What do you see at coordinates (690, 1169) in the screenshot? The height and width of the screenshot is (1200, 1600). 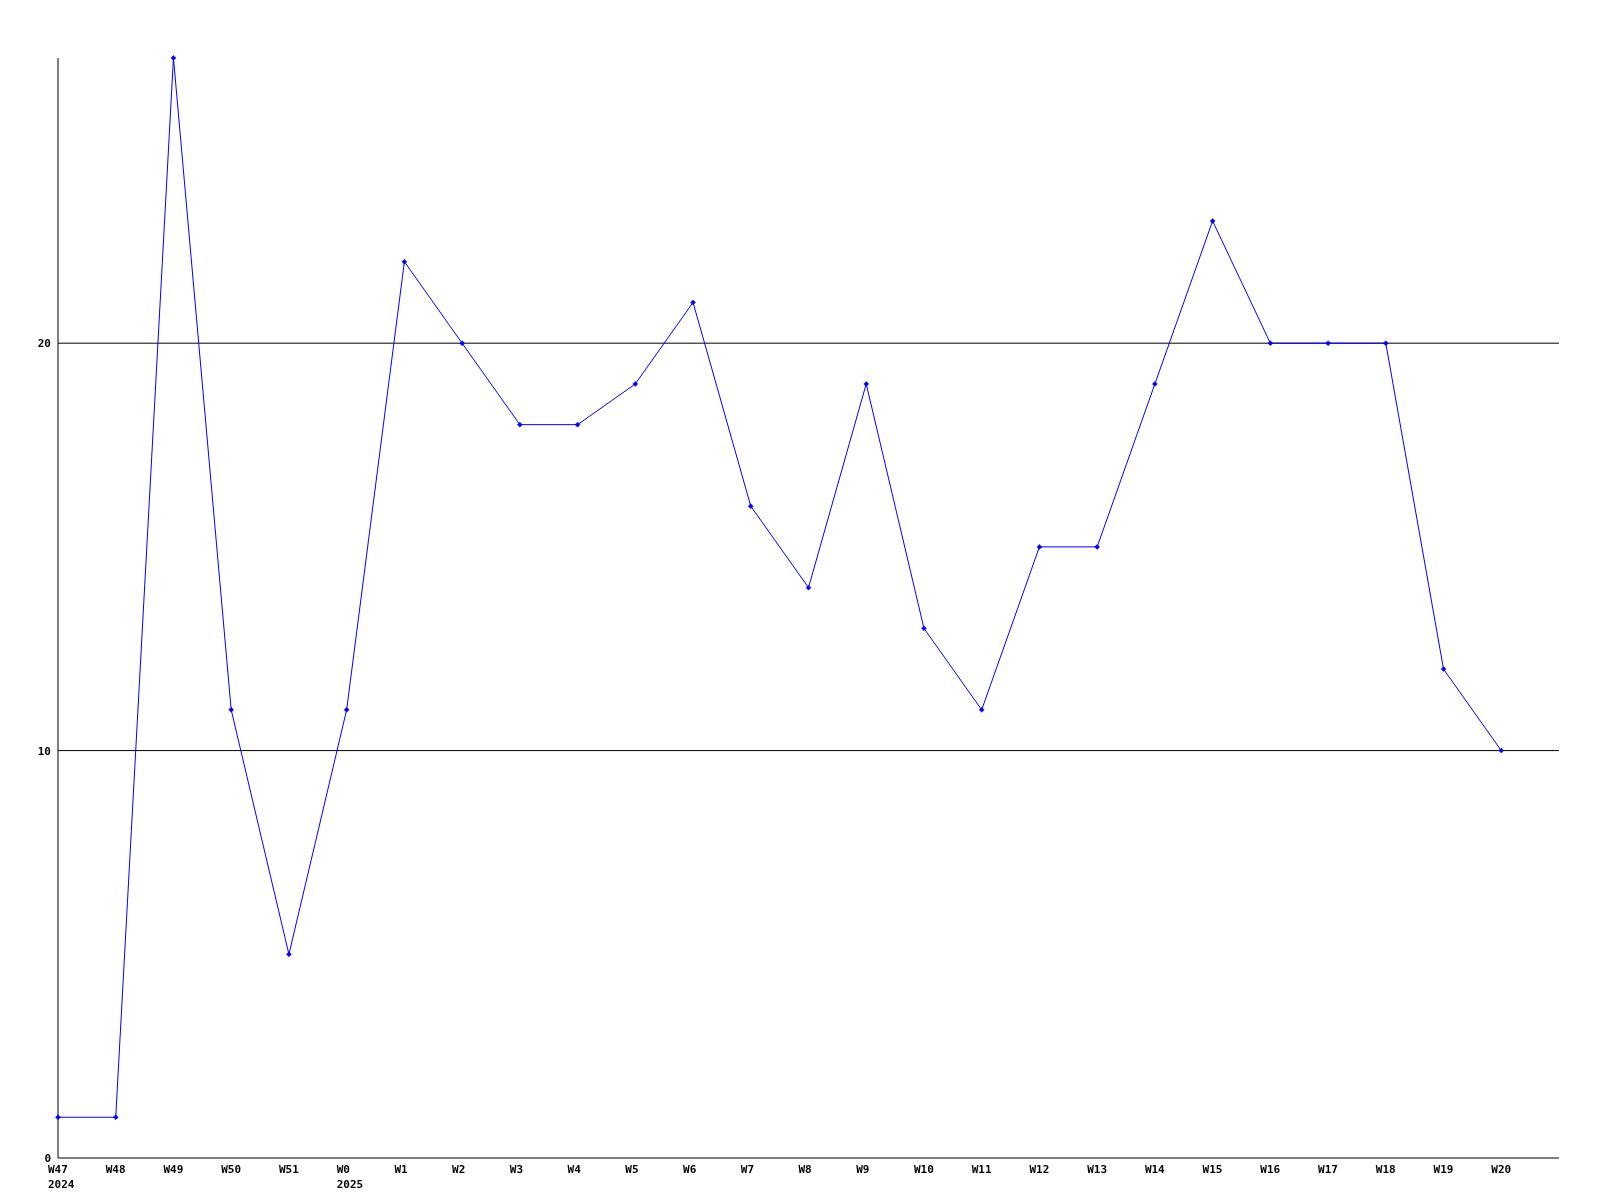 I see `x-tick-label: W6` at bounding box center [690, 1169].